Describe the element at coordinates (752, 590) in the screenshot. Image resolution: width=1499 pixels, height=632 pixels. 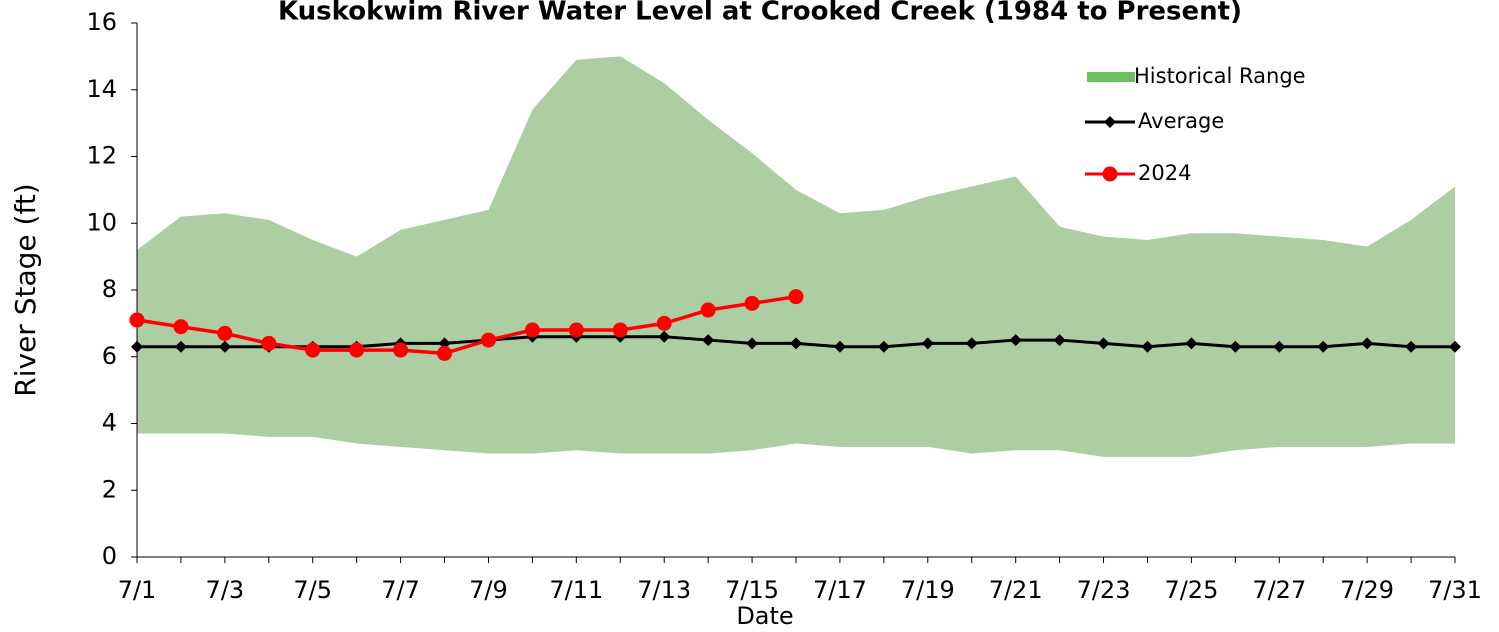
I see `x-tick-label: 7/15` at that location.